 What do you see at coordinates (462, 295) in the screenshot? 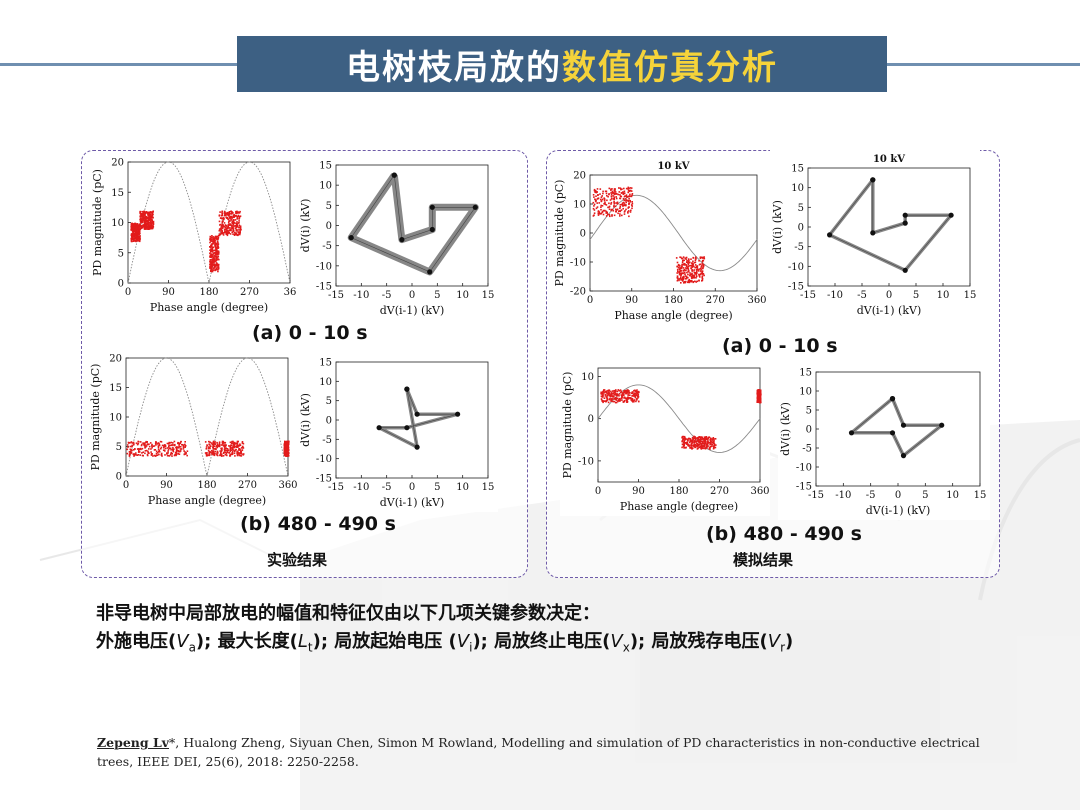
I see `x-tick-label: 10` at bounding box center [462, 295].